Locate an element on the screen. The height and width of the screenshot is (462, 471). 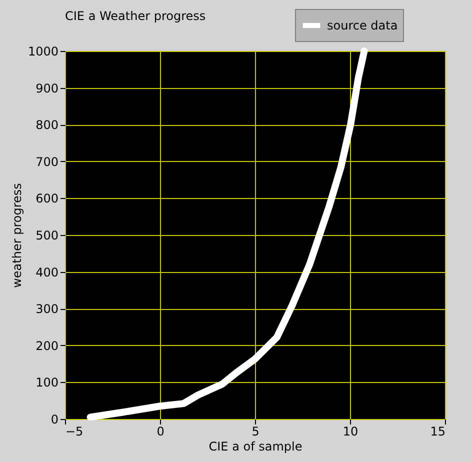
x-axis-title: CIE a of sample is located at coordinates (255, 447).